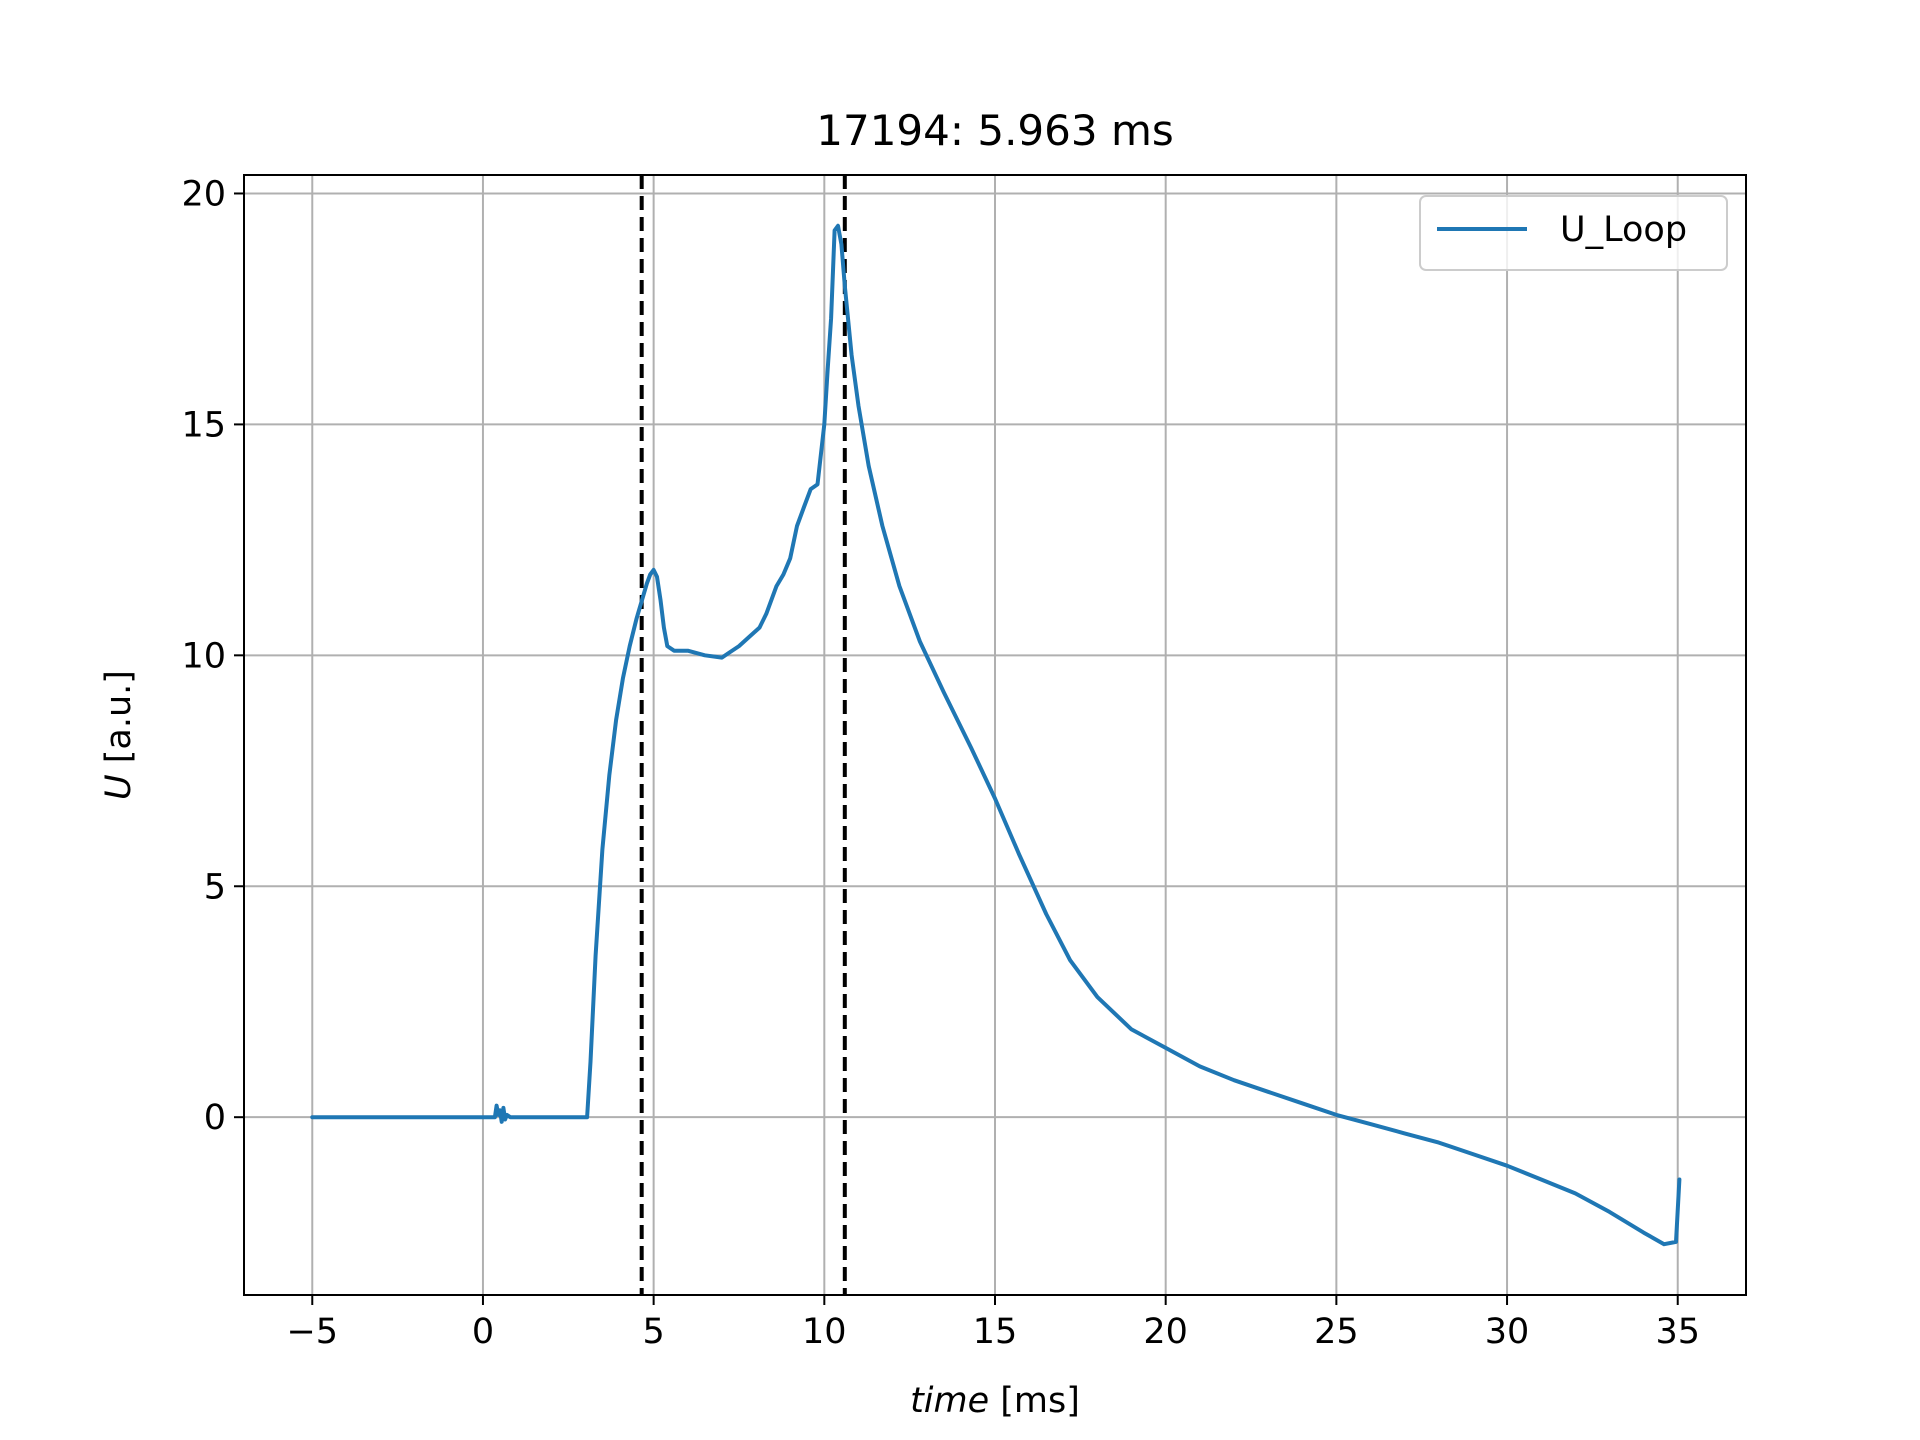 The height and width of the screenshot is (1440, 1920). Describe the element at coordinates (995, 130) in the screenshot. I see `chart-title: 17194: 5.963 ms` at that location.